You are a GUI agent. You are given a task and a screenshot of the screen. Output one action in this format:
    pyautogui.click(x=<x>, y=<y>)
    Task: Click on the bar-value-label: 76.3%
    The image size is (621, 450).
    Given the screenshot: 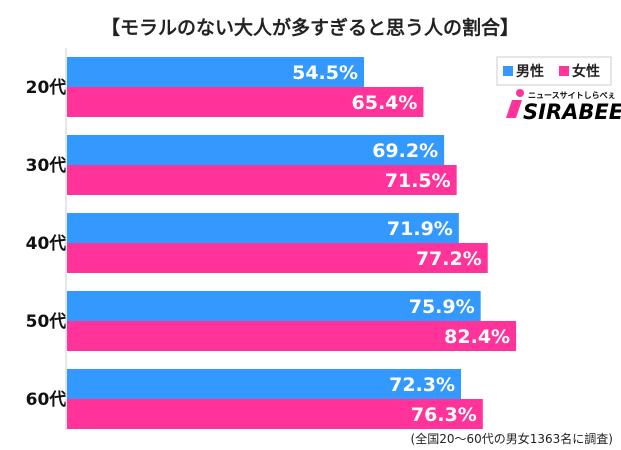 What is the action you would take?
    pyautogui.click(x=444, y=415)
    